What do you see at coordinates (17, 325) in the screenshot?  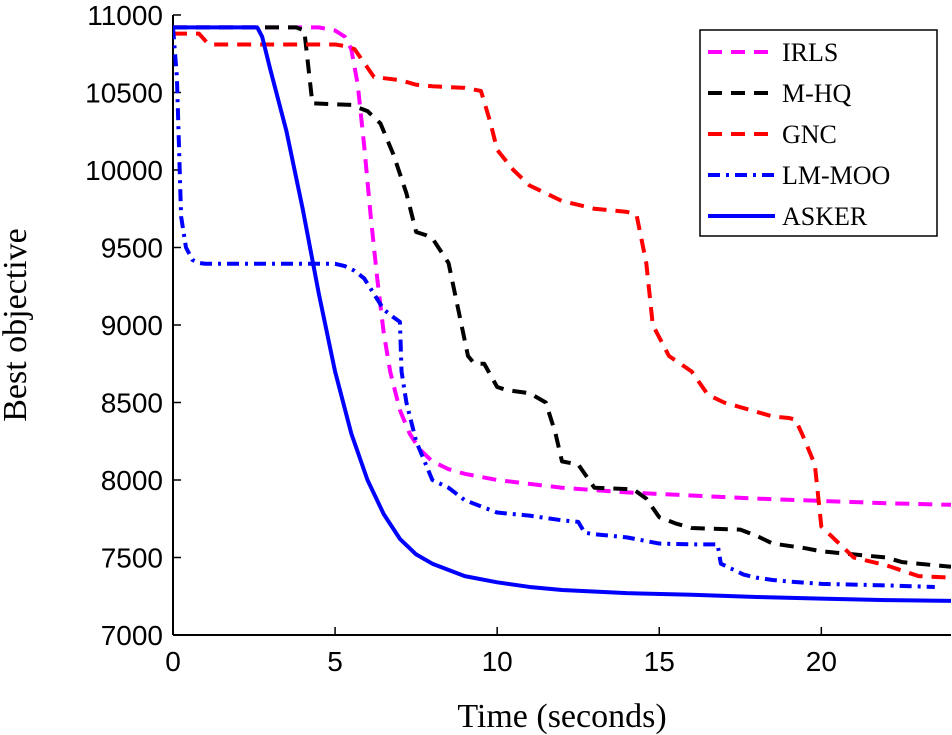 I see `y-axis-title: Best objective` at bounding box center [17, 325].